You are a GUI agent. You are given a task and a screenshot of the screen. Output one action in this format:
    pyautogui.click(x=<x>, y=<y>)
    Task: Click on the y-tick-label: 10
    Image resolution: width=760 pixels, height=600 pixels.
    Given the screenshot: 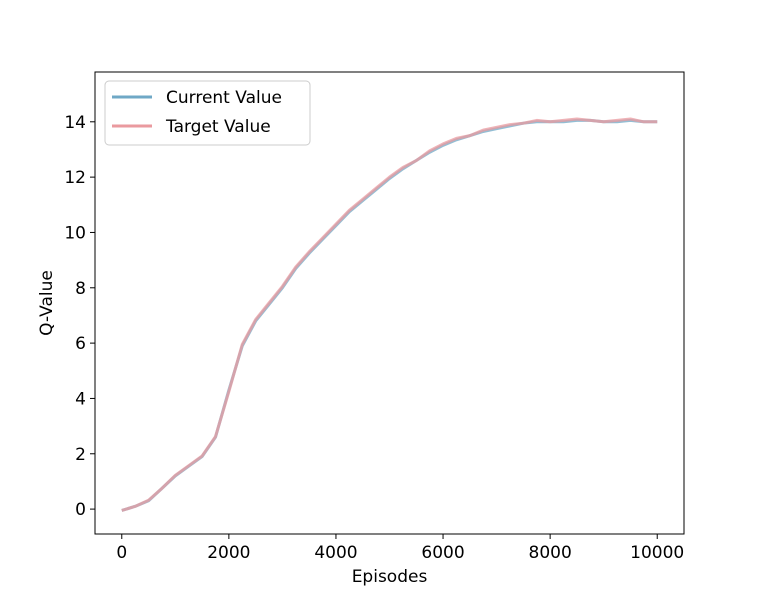 What is the action you would take?
    pyautogui.click(x=75, y=233)
    